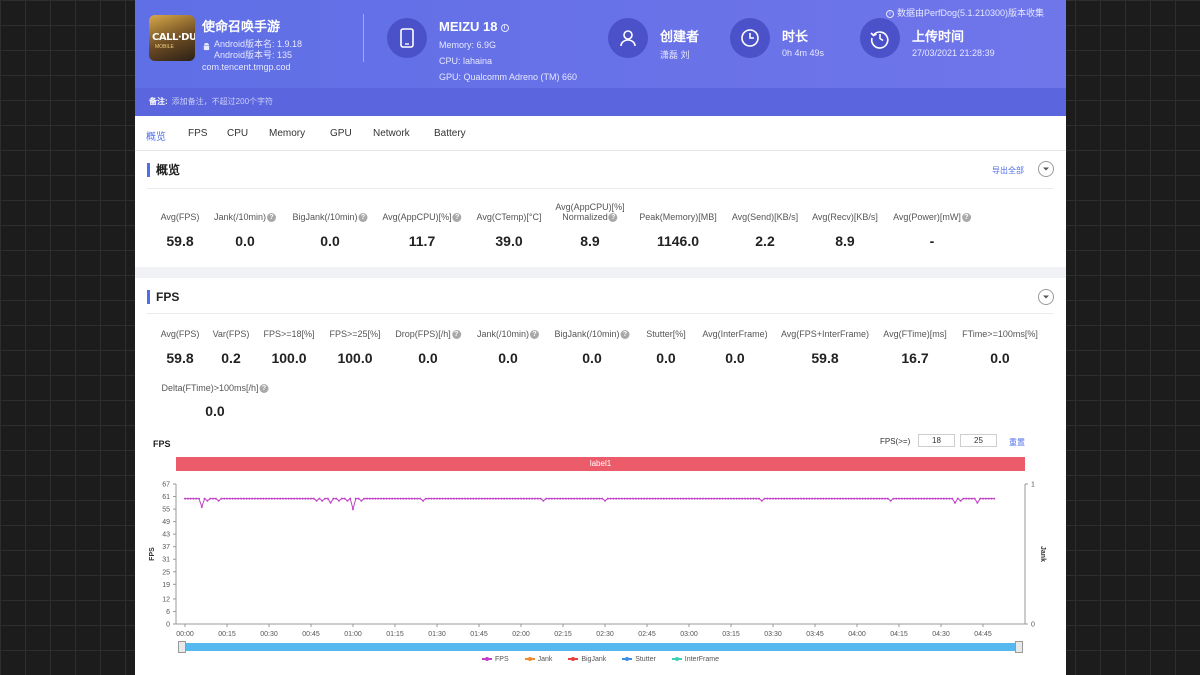 The image size is (1200, 675). What do you see at coordinates (508, 347) in the screenshot?
I see `fps-metric-jank: Jank(/10min)? 0.0` at bounding box center [508, 347].